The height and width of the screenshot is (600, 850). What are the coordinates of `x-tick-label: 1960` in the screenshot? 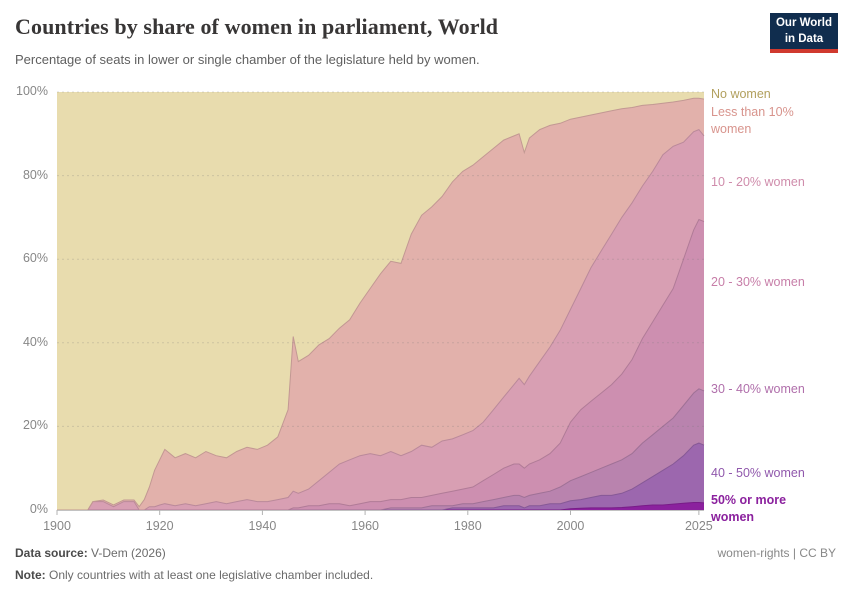 It's located at (365, 526).